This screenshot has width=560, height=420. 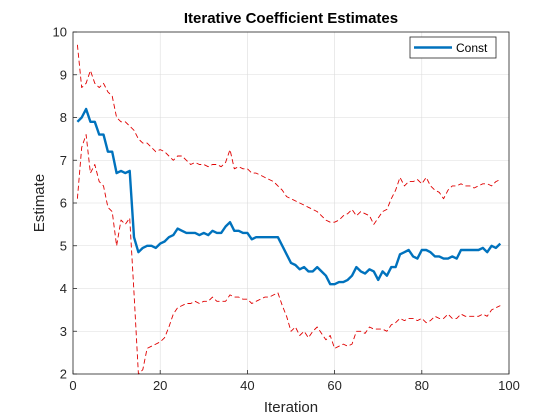 What do you see at coordinates (63, 288) in the screenshot?
I see `y-tick-label: 4` at bounding box center [63, 288].